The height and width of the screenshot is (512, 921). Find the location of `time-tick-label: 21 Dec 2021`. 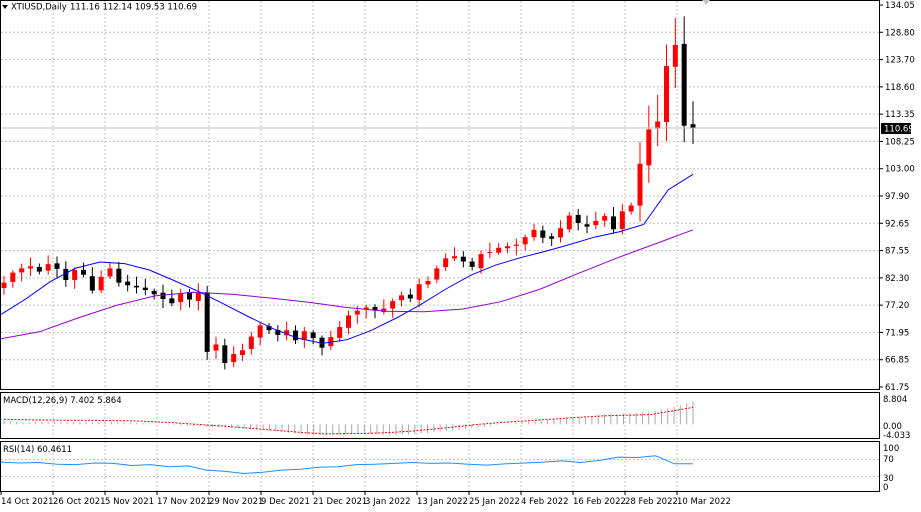

time-tick-label: 21 Dec 2021 is located at coordinates (340, 502).